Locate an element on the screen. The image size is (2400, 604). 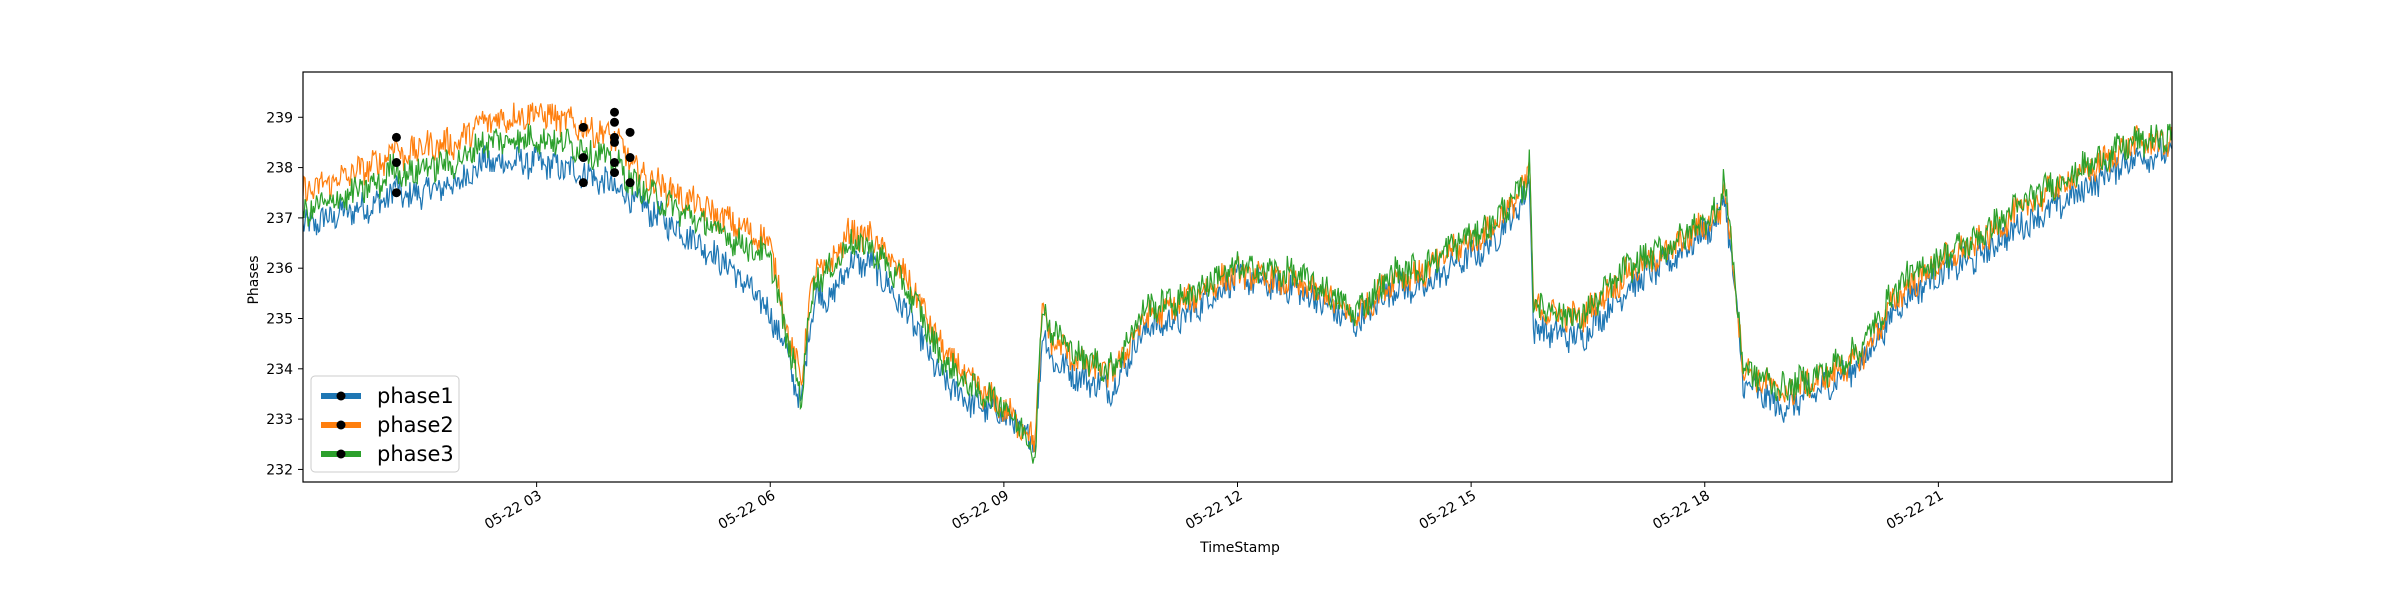
y-tick-label: 238 is located at coordinates (279, 169).